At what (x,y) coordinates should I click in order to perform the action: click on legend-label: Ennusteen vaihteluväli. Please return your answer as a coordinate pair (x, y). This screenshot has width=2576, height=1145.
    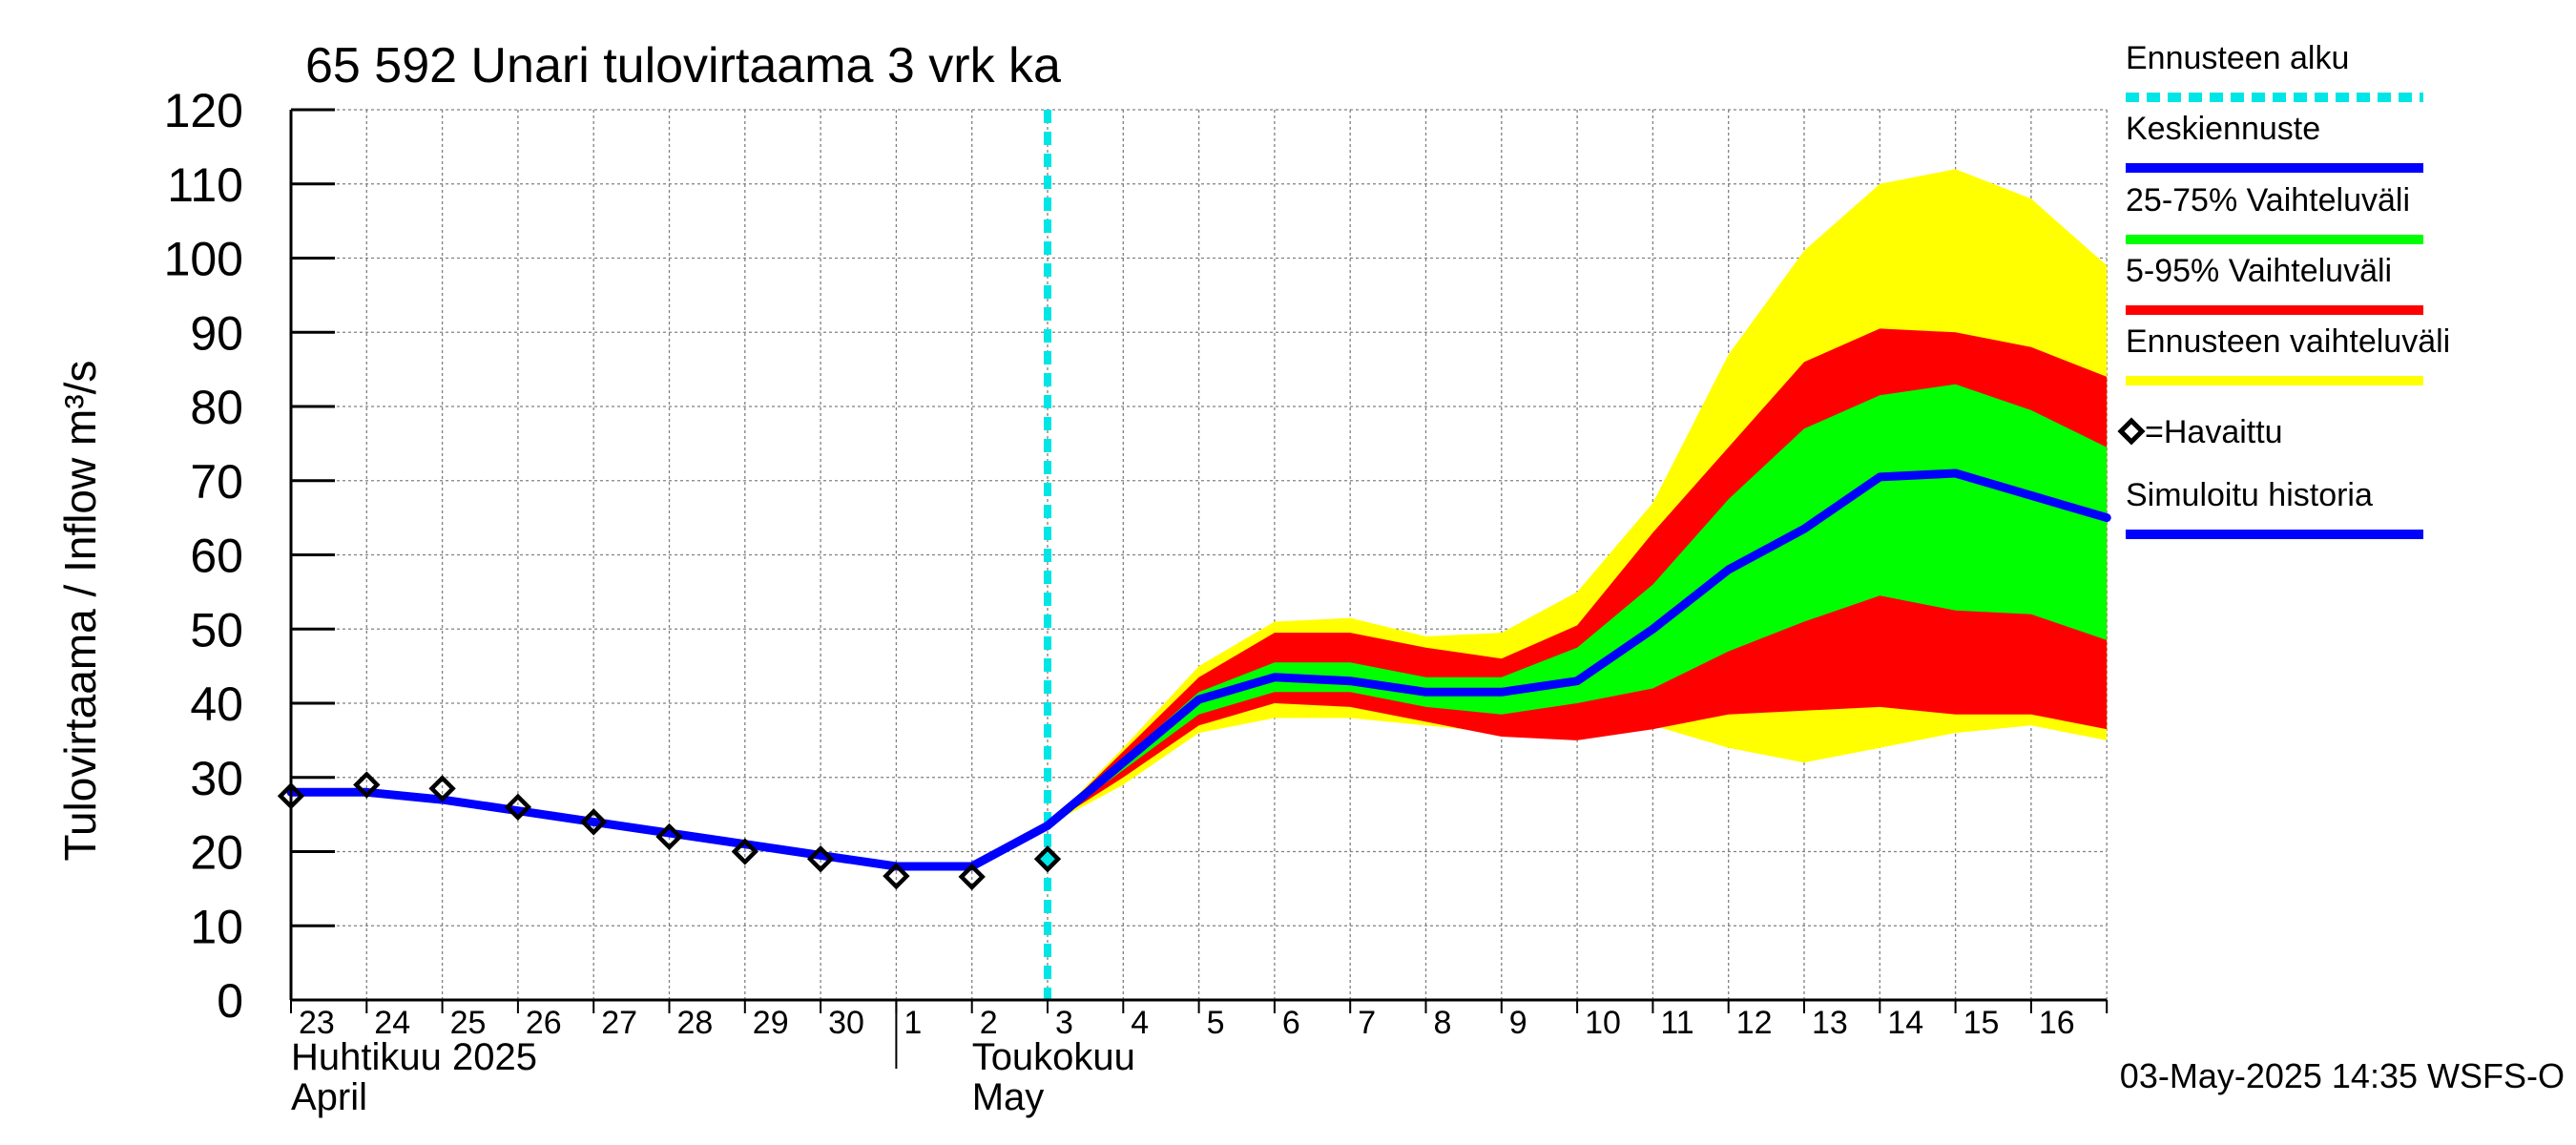
    Looking at the image, I should click on (2288, 341).